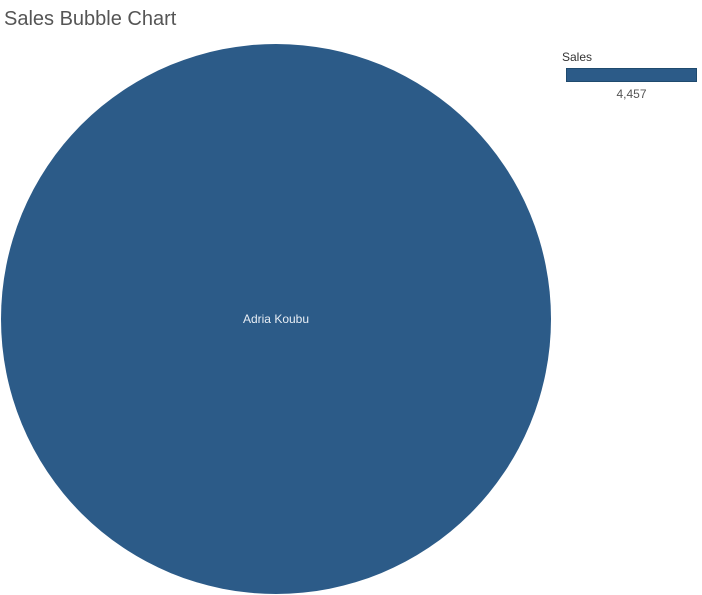  I want to click on legend-title: Sales, so click(577, 57).